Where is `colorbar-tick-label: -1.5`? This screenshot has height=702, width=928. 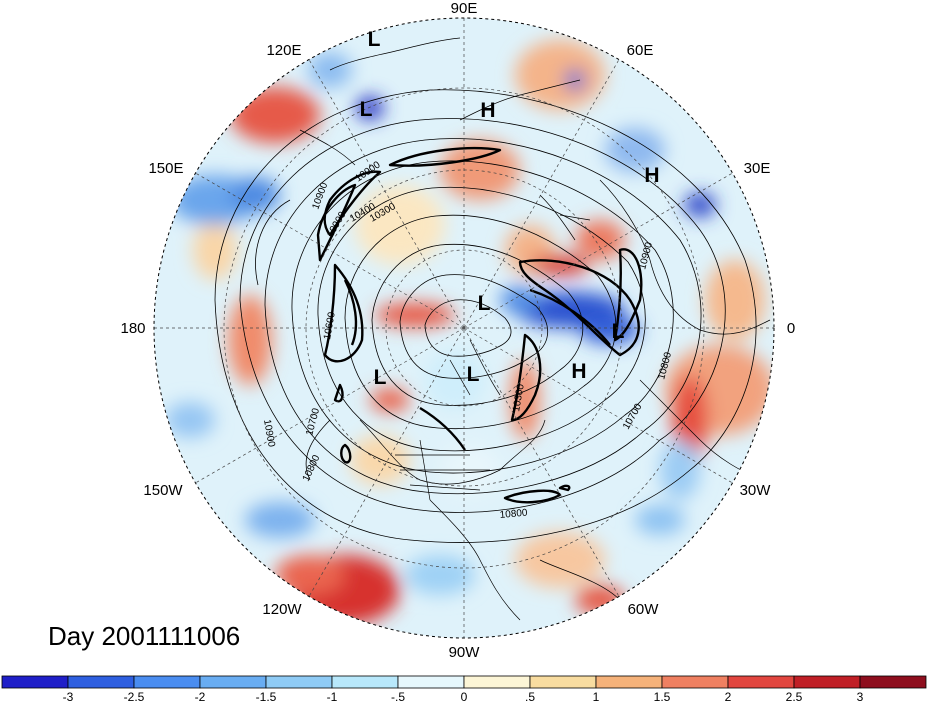 colorbar-tick-label: -1.5 is located at coordinates (266, 696).